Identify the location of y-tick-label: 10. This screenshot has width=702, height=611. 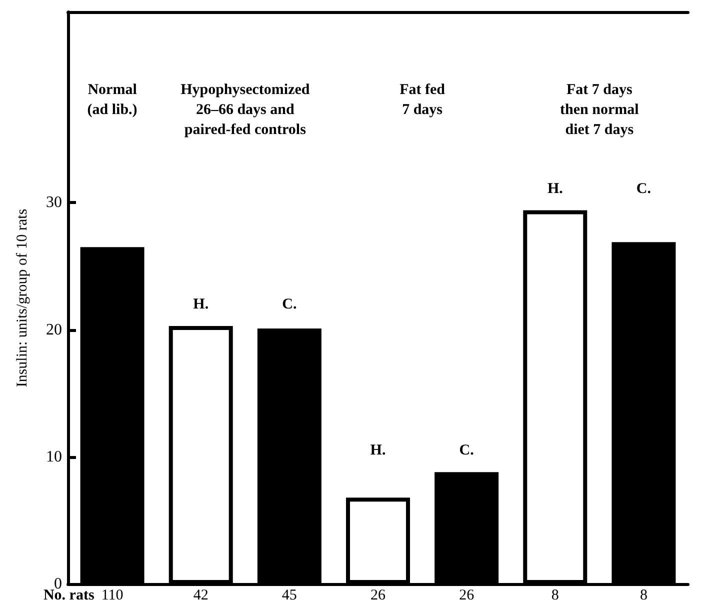
(54, 457).